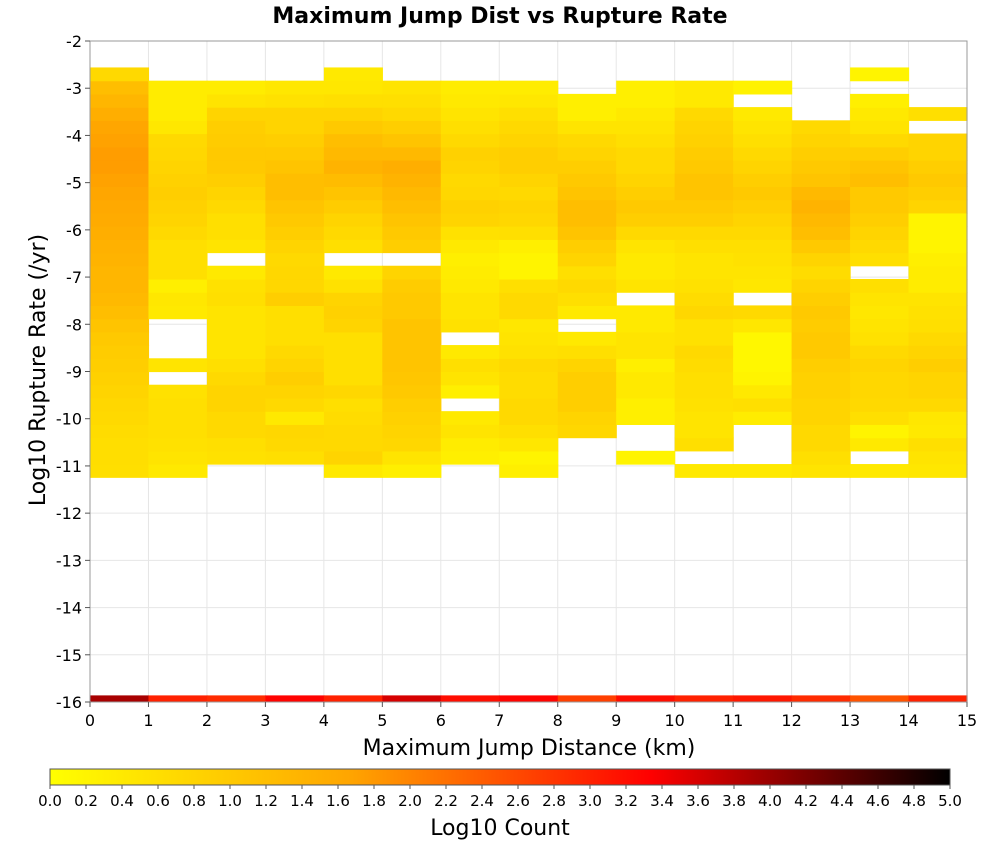 This screenshot has height=850, width=1000. Describe the element at coordinates (90, 720) in the screenshot. I see `x-tick-label: 0` at that location.